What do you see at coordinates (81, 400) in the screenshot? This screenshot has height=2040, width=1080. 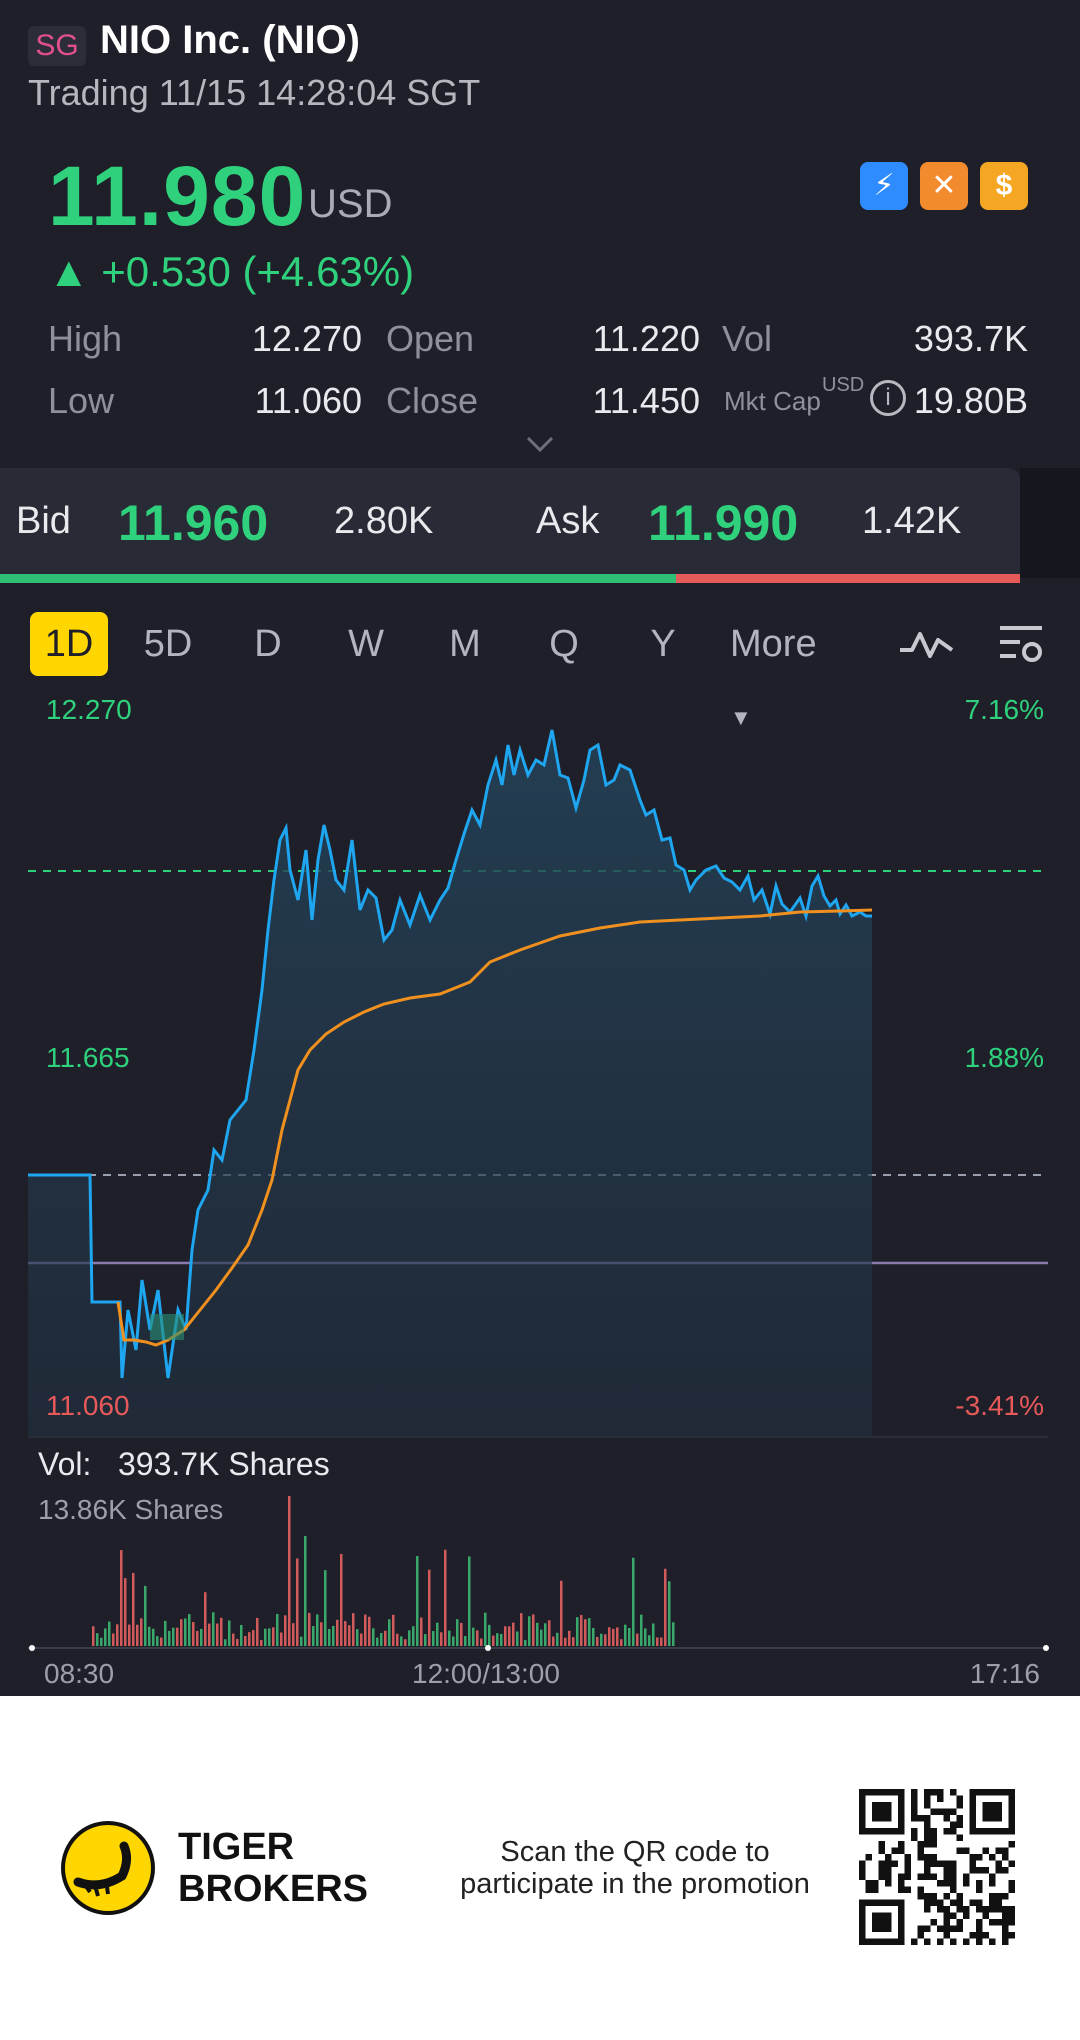 I see `low-label: Low` at bounding box center [81, 400].